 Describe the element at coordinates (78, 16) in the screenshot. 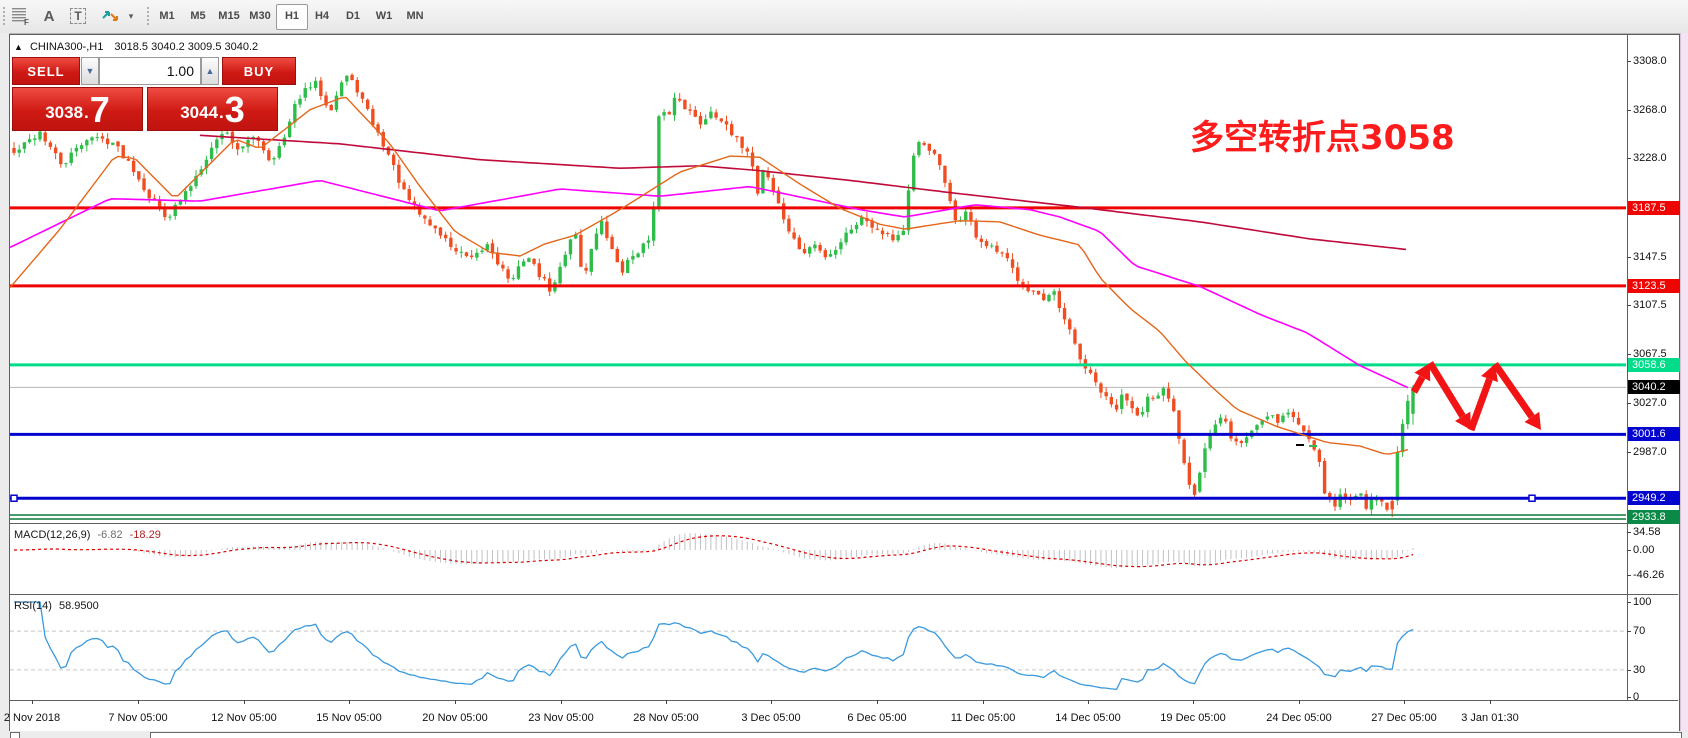

I see `text-label-icon: T` at that location.